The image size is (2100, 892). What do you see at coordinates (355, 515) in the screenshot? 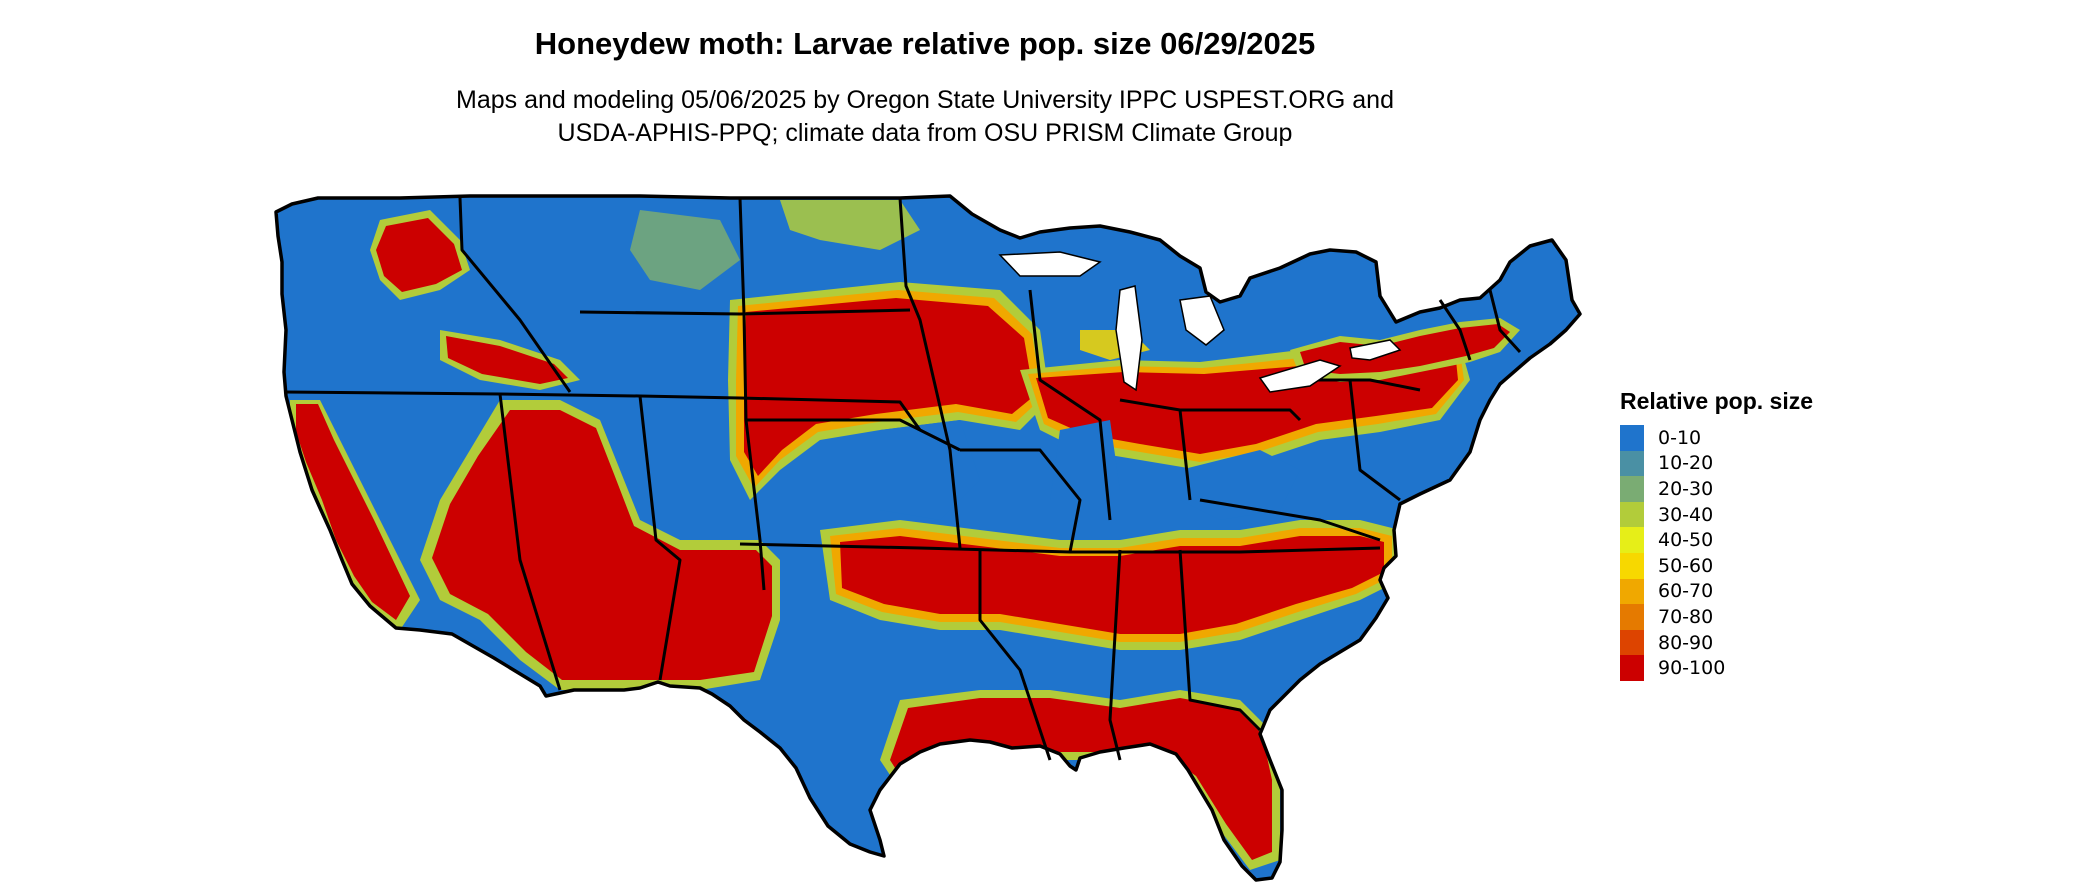
I see `high-zone-west-coast` at bounding box center [355, 515].